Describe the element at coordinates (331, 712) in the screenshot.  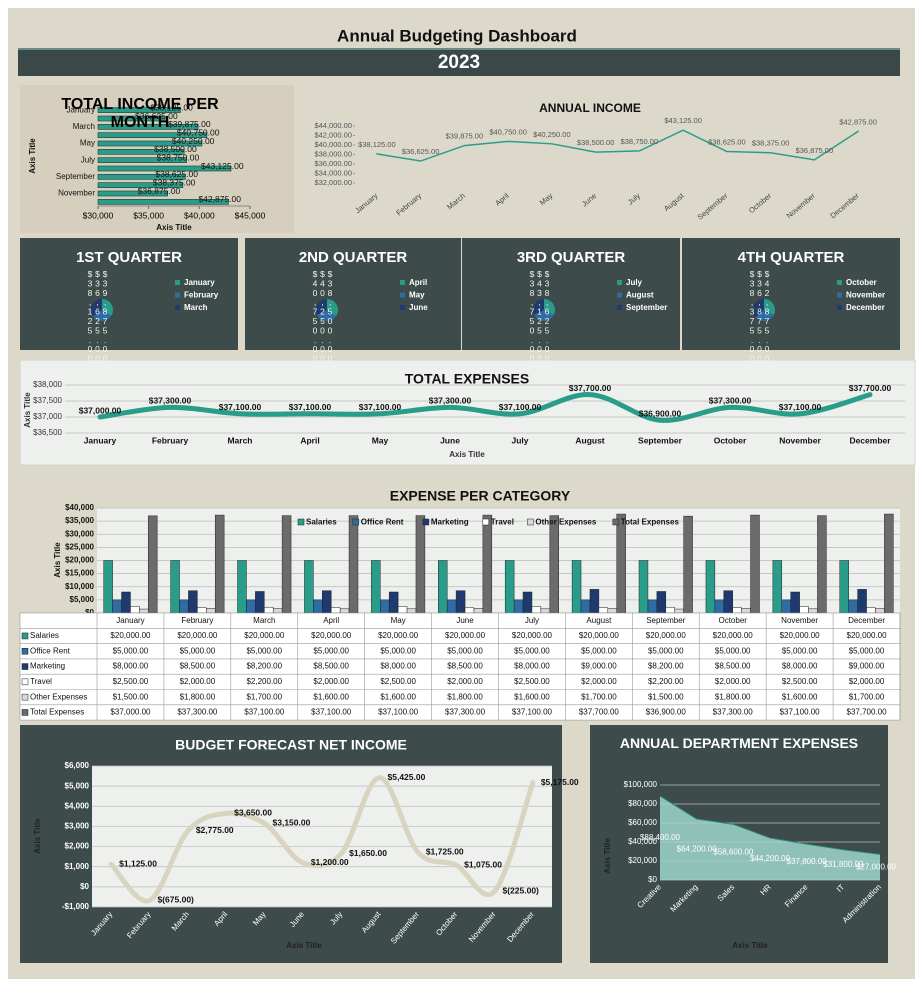
I see `table-cell: $37,100.00` at that location.